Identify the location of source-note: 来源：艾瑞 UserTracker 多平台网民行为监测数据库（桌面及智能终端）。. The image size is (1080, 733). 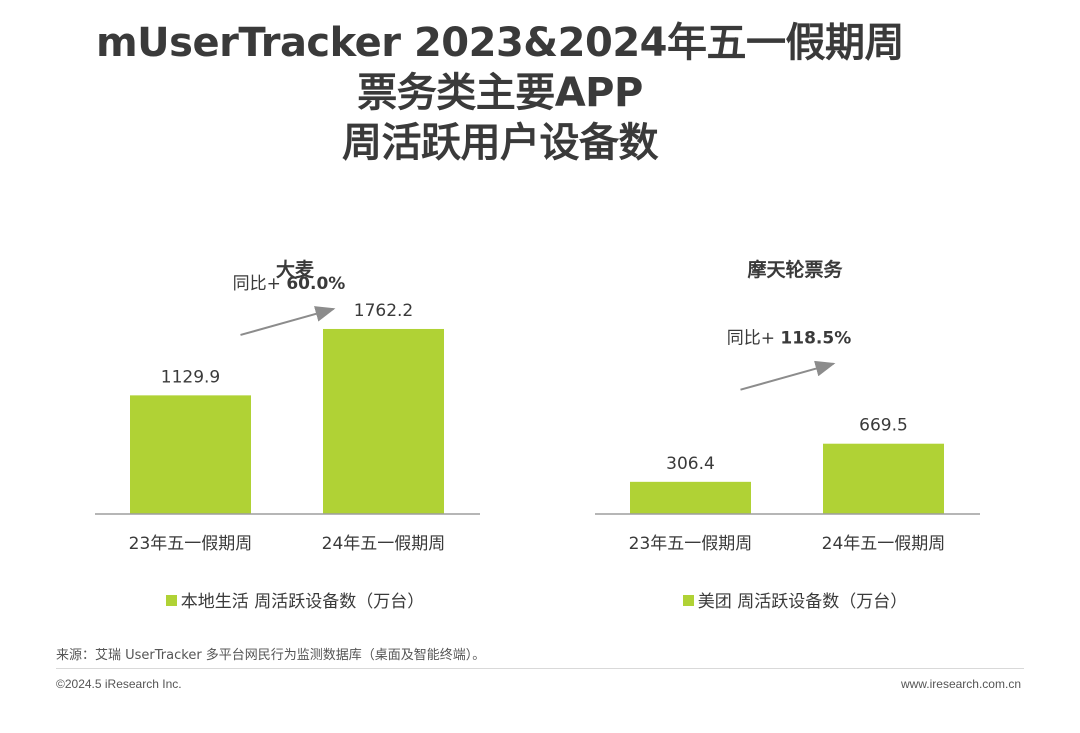
(271, 655).